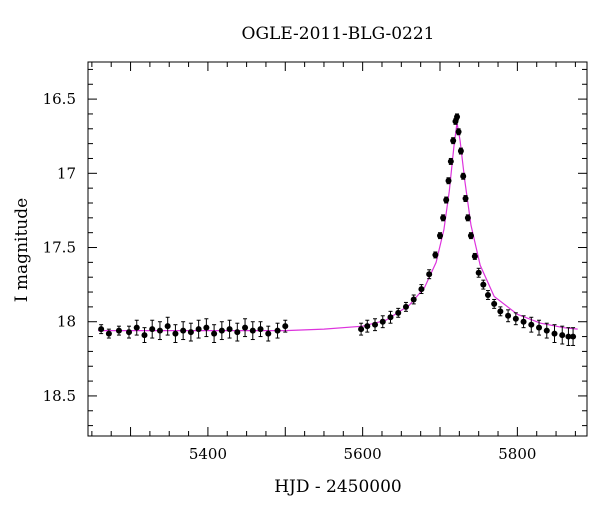 This screenshot has width=600, height=512. Describe the element at coordinates (59, 396) in the screenshot. I see `y-tick-label: 18.5` at that location.